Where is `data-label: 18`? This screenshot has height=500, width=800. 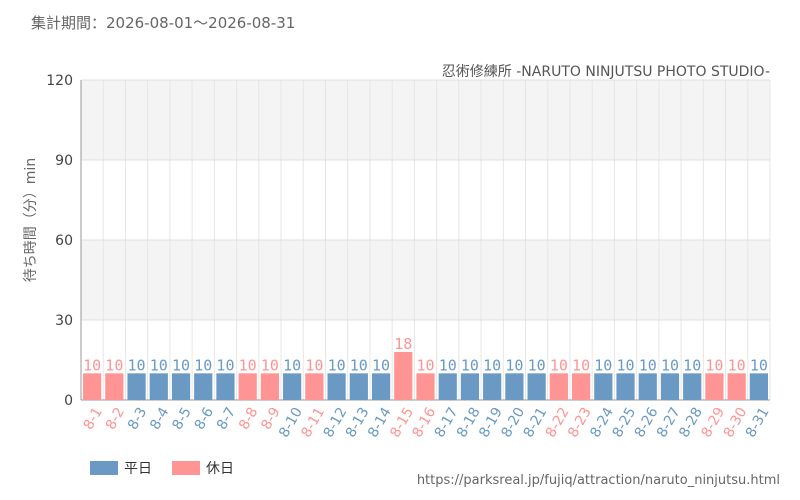 data-label: 18 is located at coordinates (403, 344).